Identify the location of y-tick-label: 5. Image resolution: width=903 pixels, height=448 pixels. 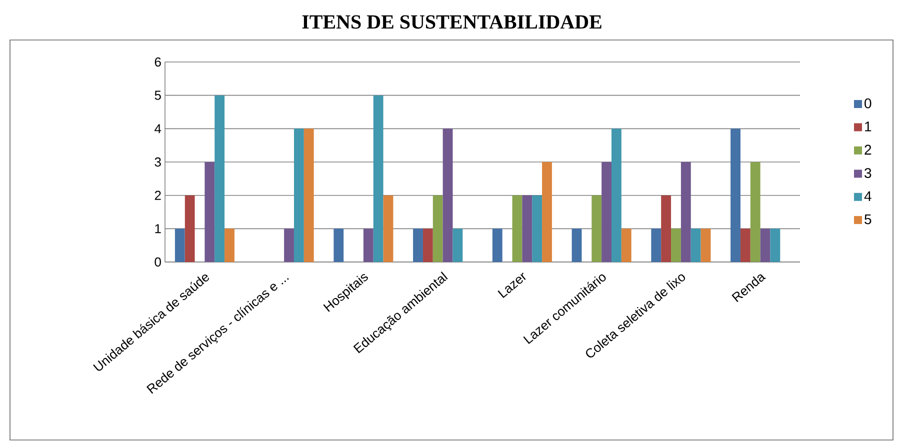
(157, 95).